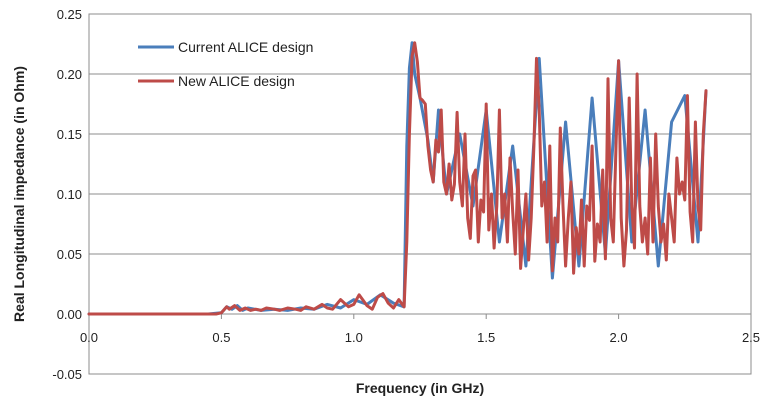  Describe the element at coordinates (236, 81) in the screenshot. I see `legend-label: New ALICE design` at that location.